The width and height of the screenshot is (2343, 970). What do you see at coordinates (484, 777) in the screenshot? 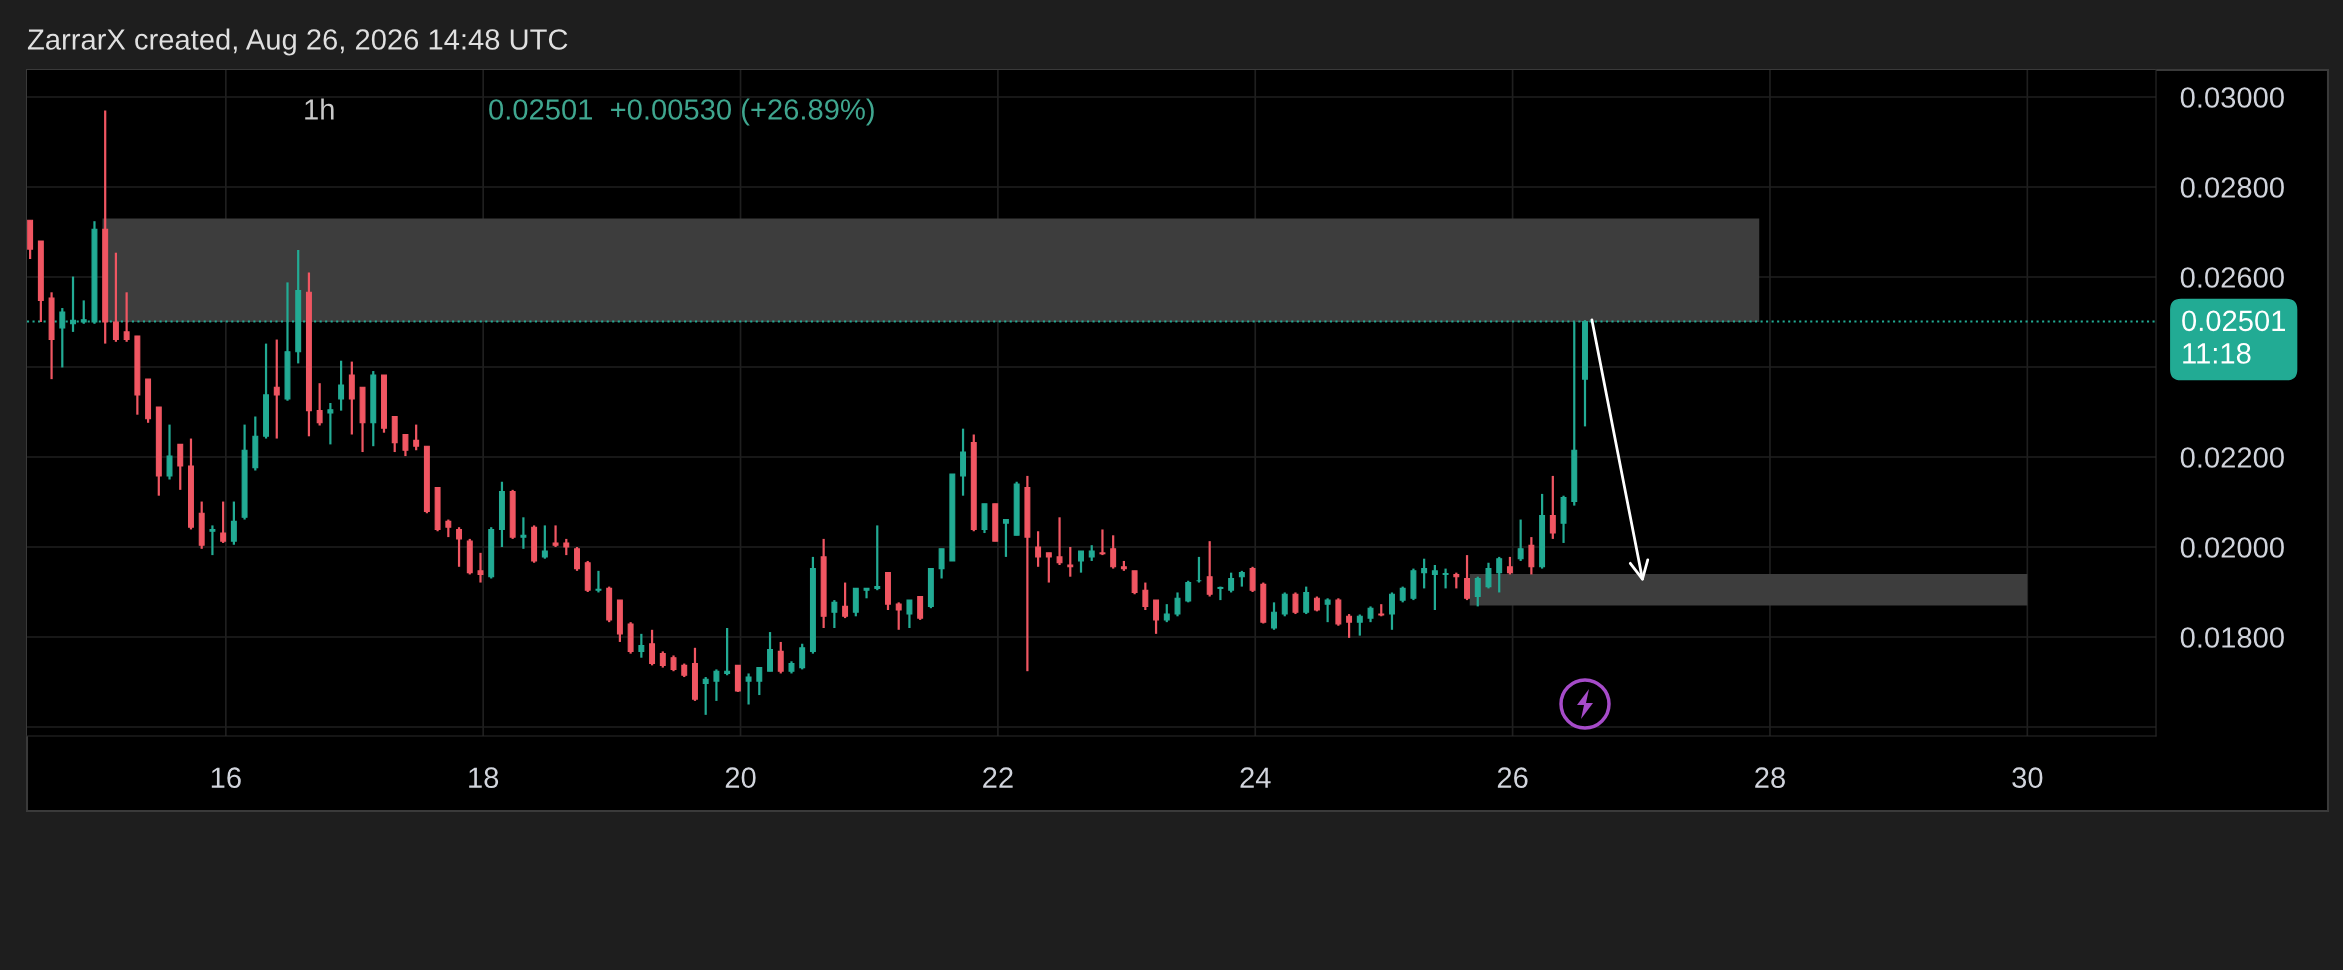
I see `x-tick-label: 18` at bounding box center [484, 777].